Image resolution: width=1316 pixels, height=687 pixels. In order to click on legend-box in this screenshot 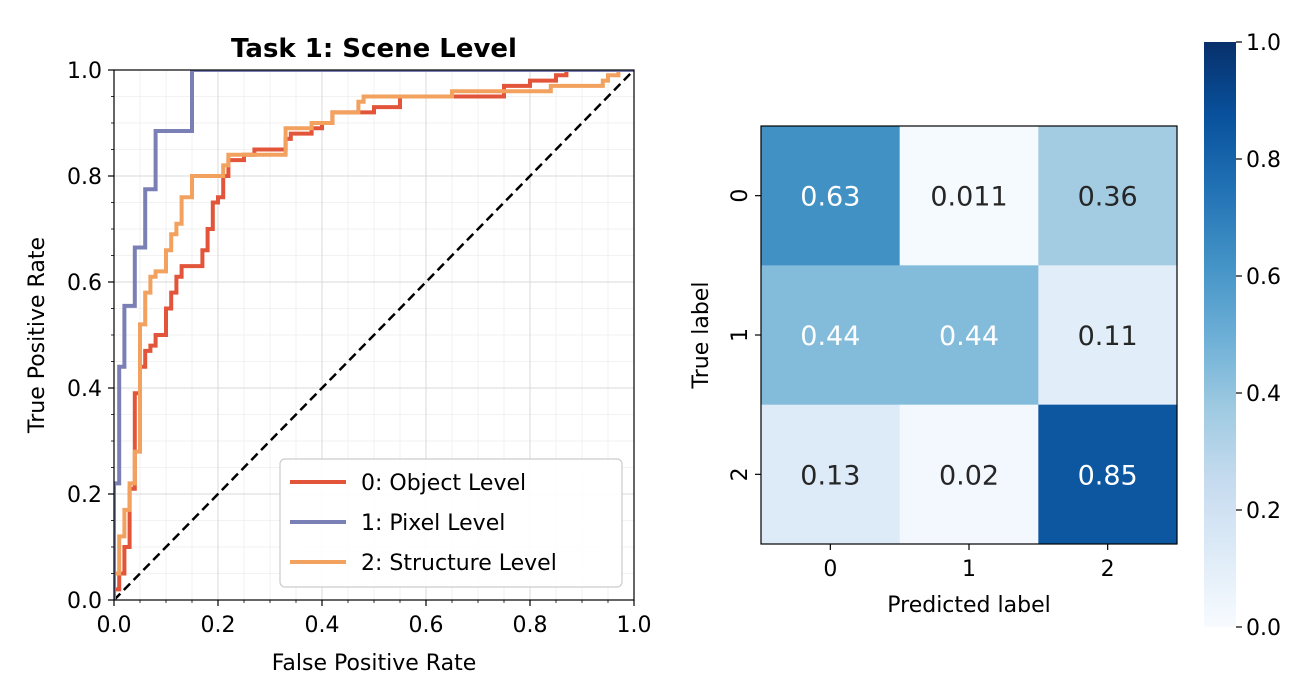, I will do `click(451, 523)`.